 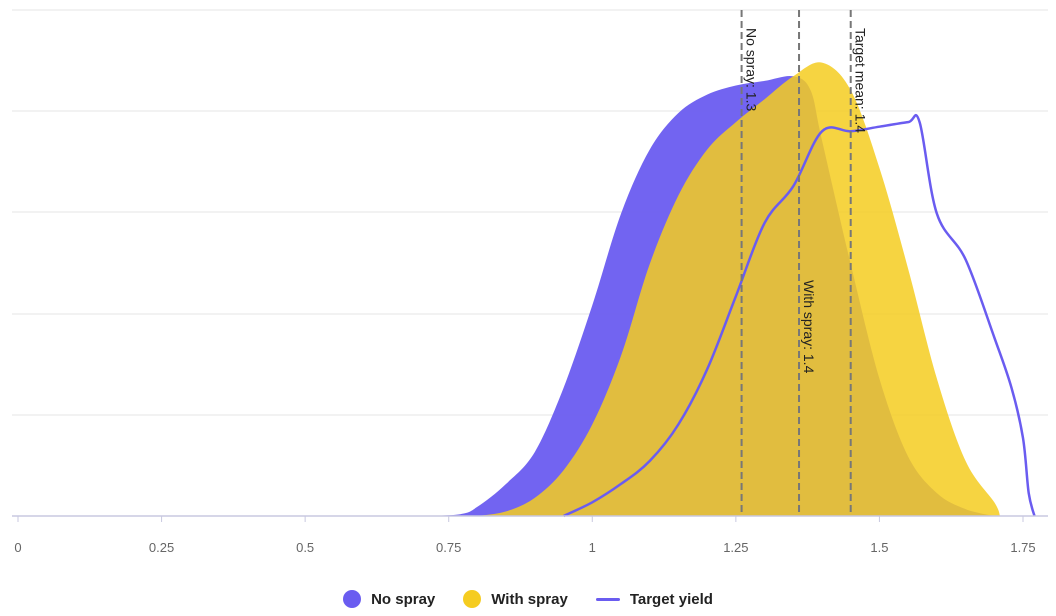 I want to click on x-axis: 0 0.25 0.5 0.75 1 1.25 1.5 1.75, so click(x=530, y=535).